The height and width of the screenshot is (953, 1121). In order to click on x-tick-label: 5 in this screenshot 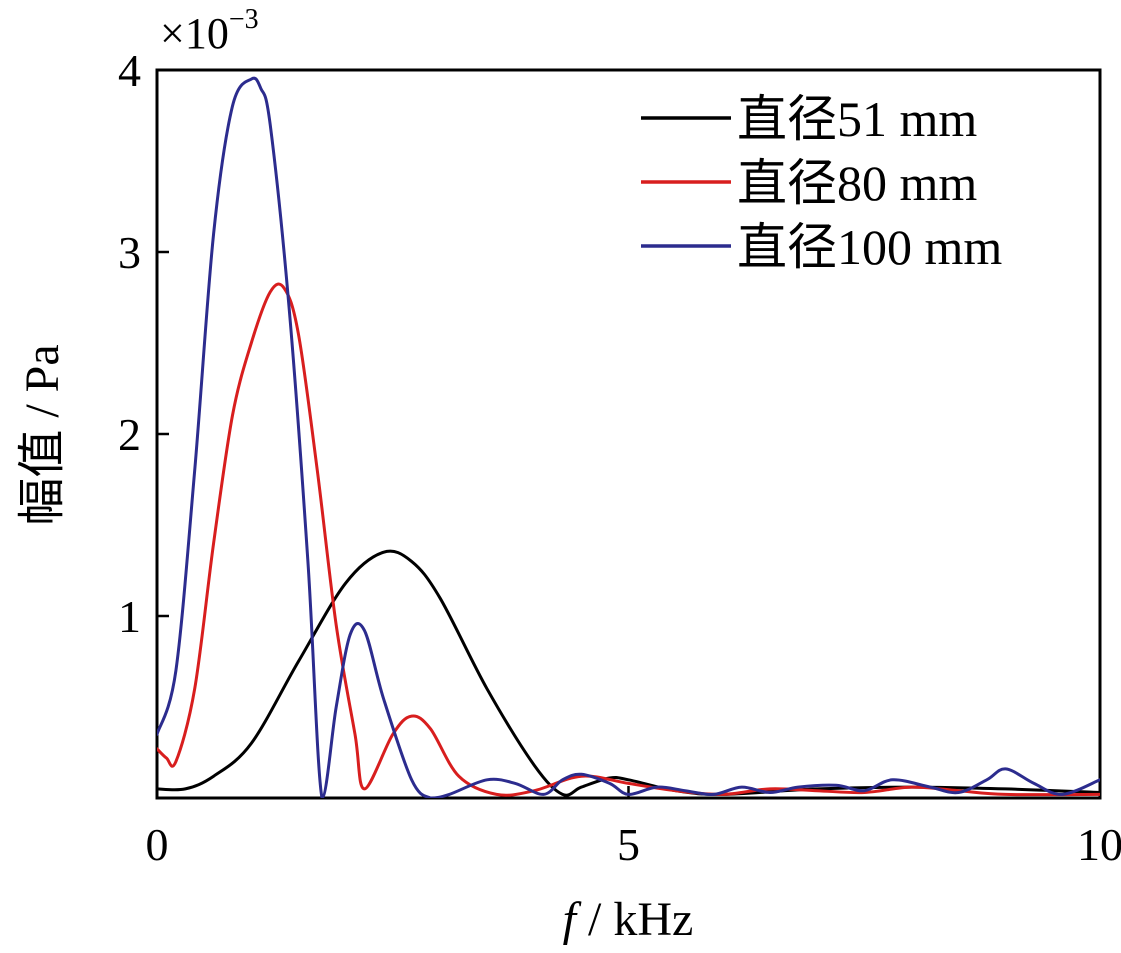, I will do `click(628, 844)`.